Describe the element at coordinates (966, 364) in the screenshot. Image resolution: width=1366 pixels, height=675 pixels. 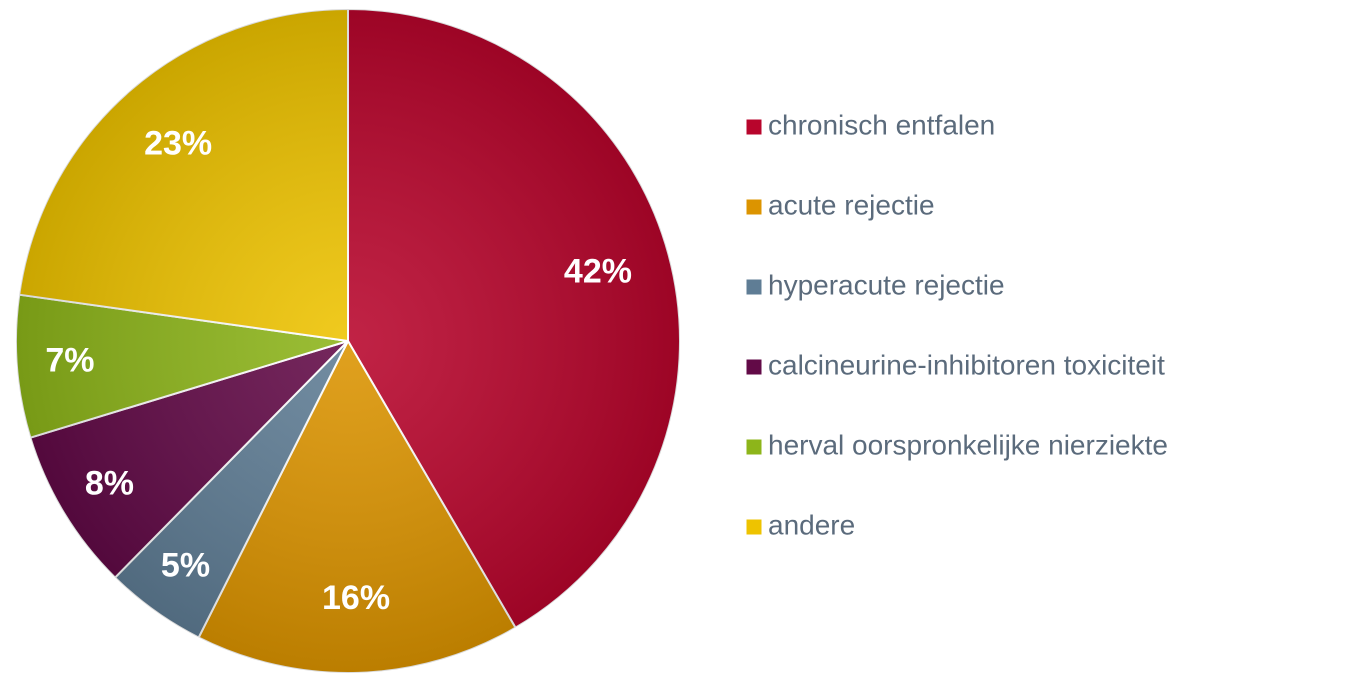
I see `legend-label: calcineurine-inhibitoren toxiciteit` at that location.